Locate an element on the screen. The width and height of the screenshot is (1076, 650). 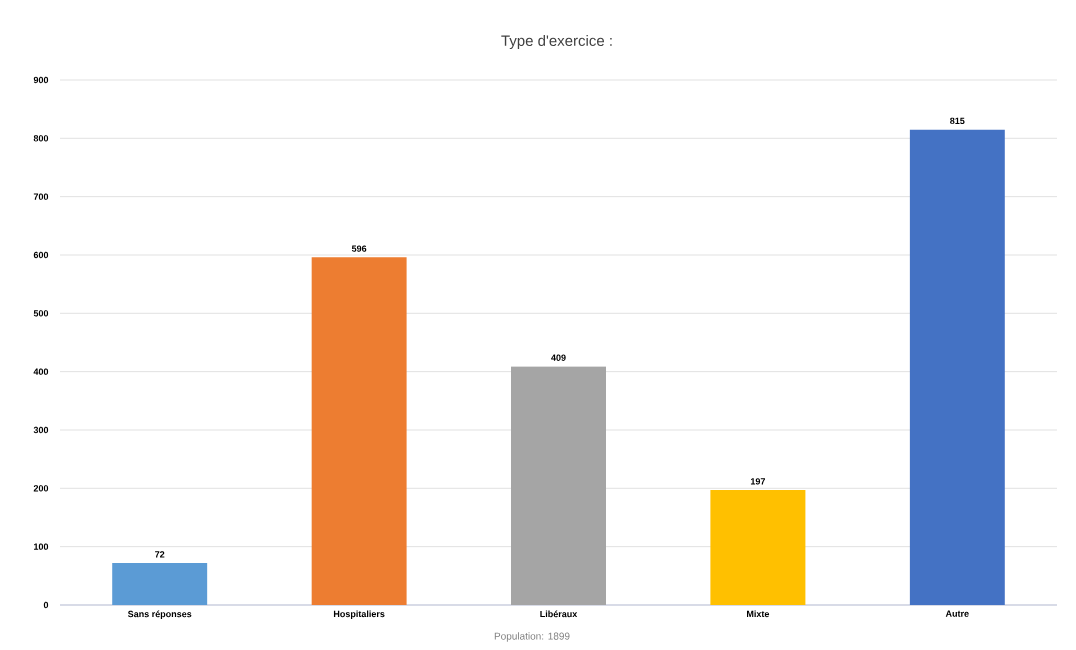
data-label: 815 is located at coordinates (957, 121).